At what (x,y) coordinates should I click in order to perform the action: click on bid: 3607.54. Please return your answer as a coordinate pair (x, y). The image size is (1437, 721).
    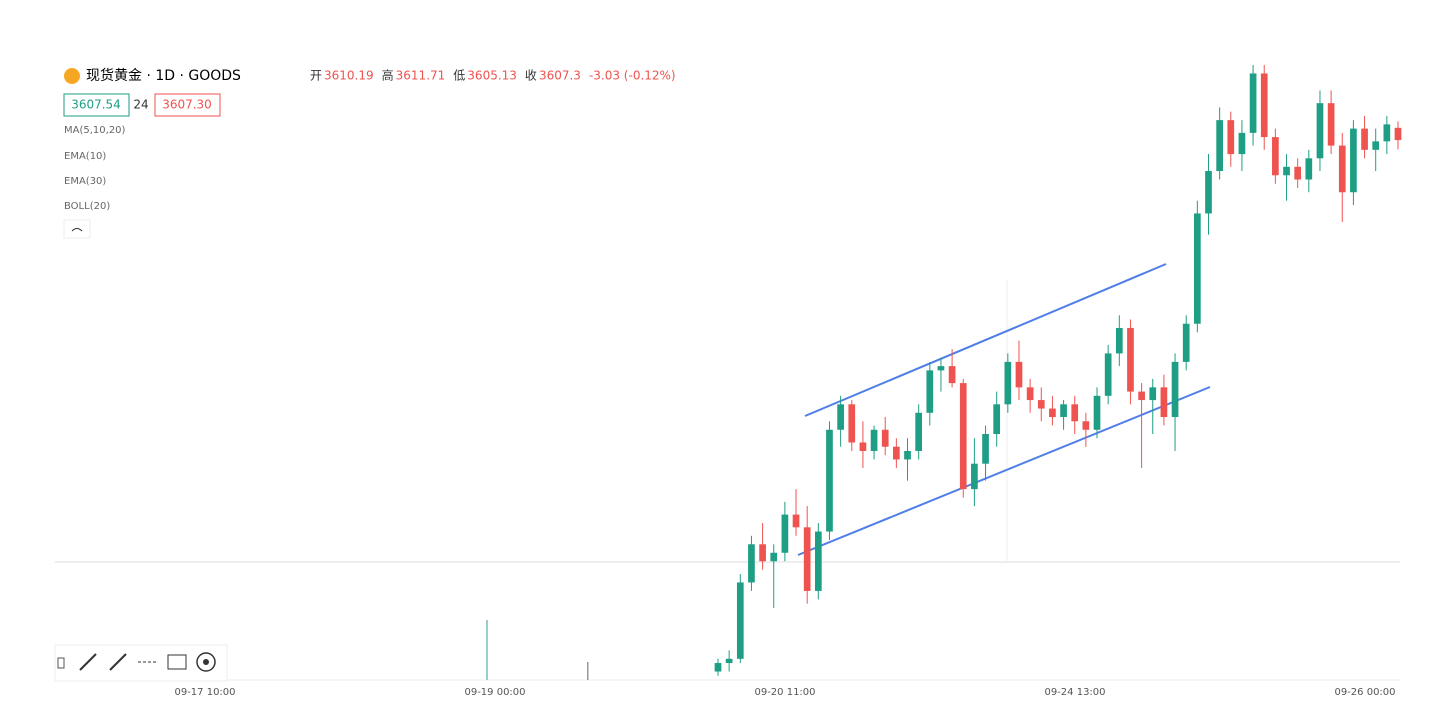
    Looking at the image, I should click on (96, 105).